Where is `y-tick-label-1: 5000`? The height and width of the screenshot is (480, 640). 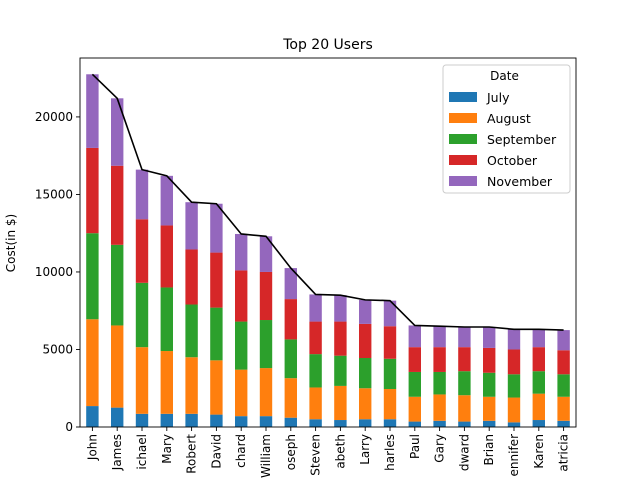
y-tick-label-1: 5000 is located at coordinates (57, 349).